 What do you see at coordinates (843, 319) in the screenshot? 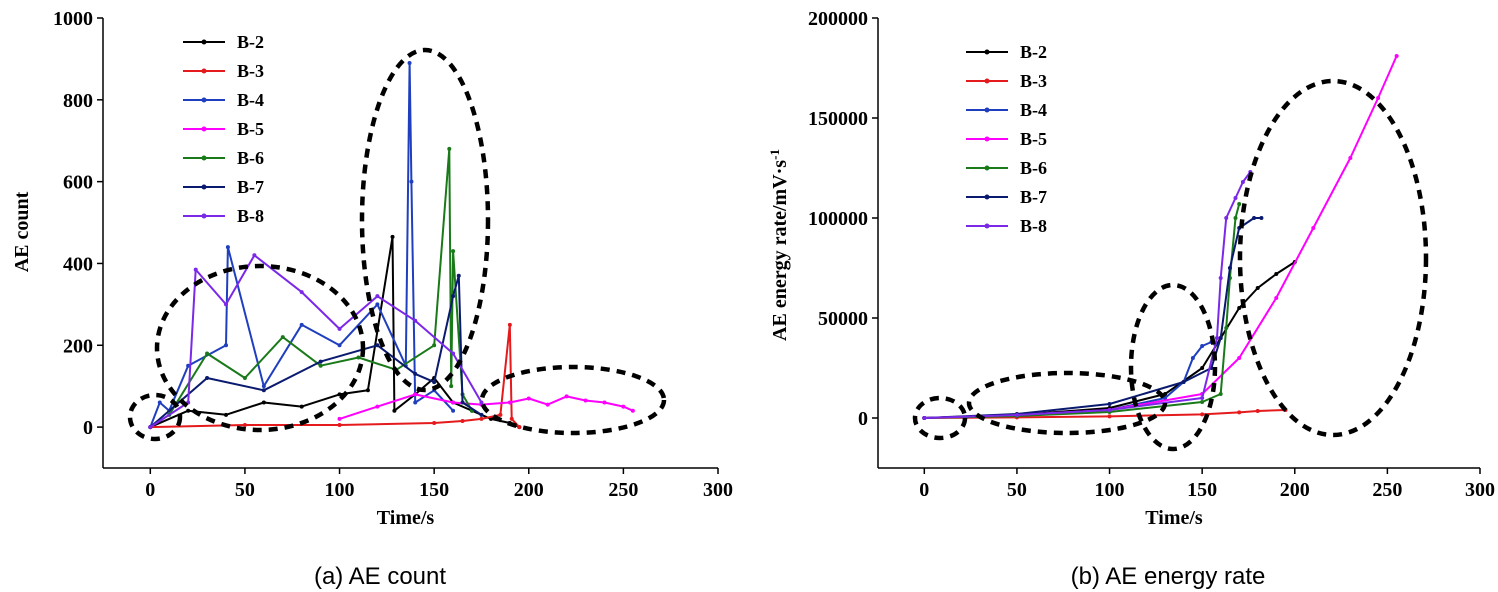
I see `y-tick-label: 50000` at bounding box center [843, 319].